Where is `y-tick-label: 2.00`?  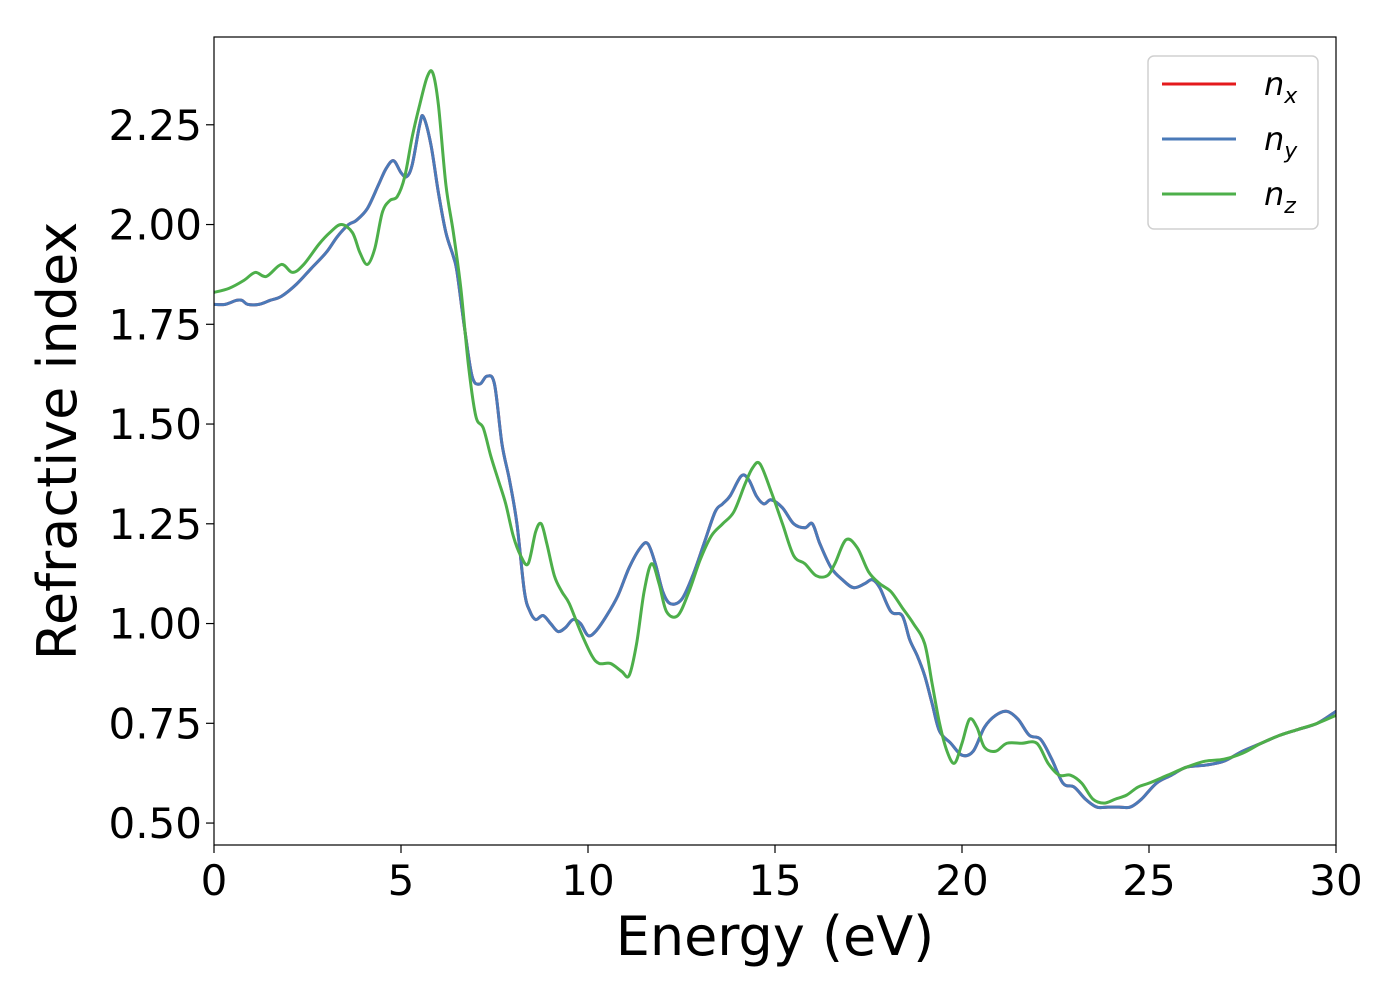 y-tick-label: 2.00 is located at coordinates (155, 225).